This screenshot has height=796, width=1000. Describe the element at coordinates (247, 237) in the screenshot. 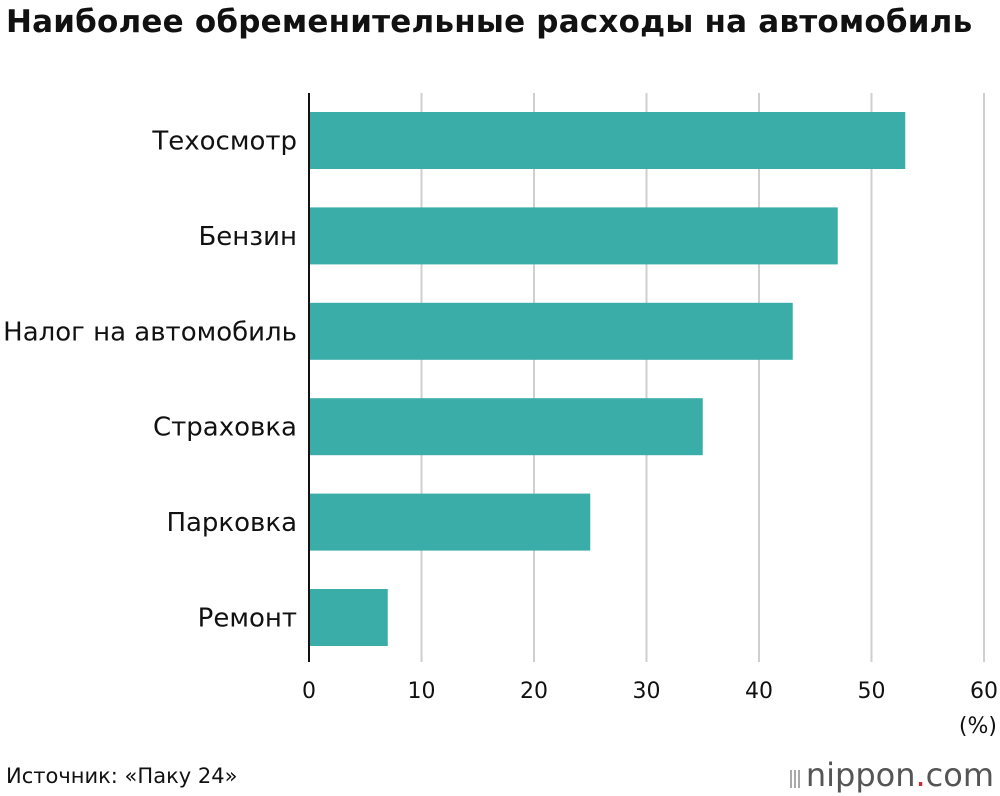

I see `category-label: Бензин` at that location.